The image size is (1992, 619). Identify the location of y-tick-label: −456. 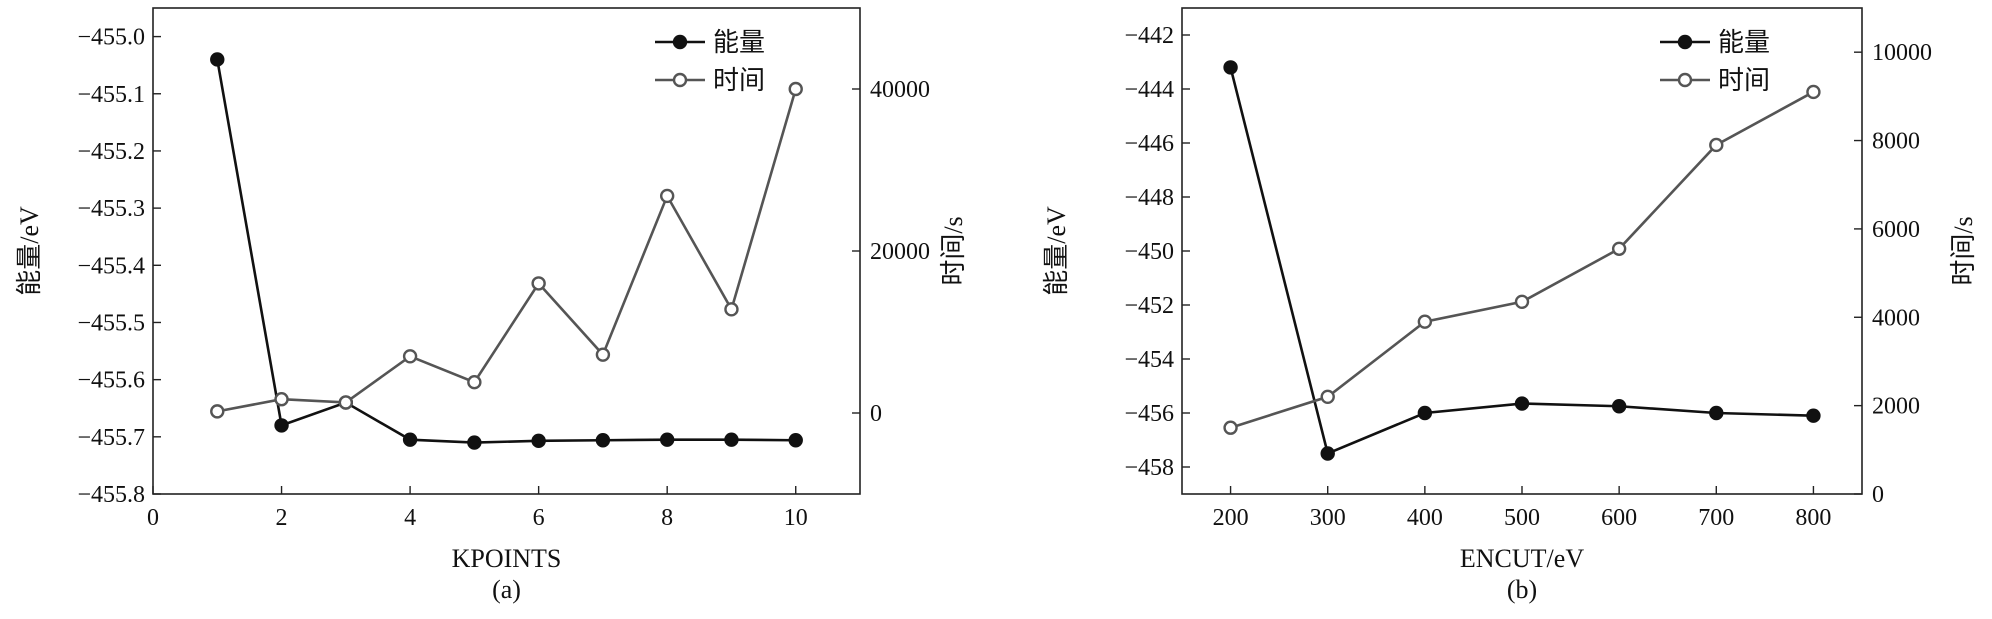
(1149, 414).